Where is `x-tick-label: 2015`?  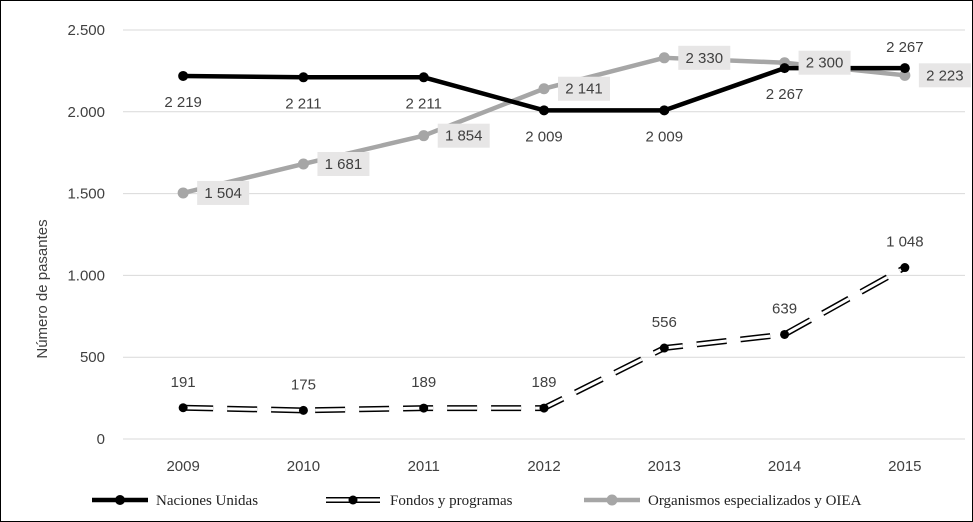
x-tick-label: 2015 is located at coordinates (904, 466).